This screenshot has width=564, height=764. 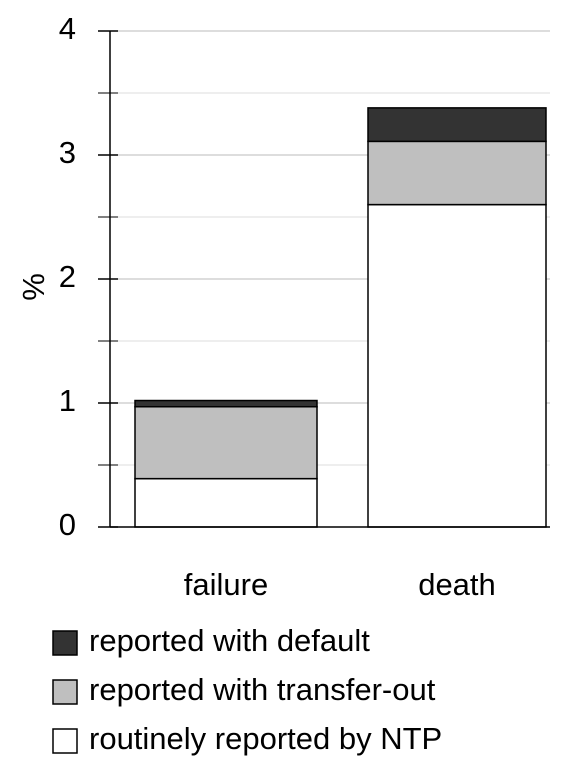 What do you see at coordinates (67, 524) in the screenshot?
I see `y-tick-label: 0` at bounding box center [67, 524].